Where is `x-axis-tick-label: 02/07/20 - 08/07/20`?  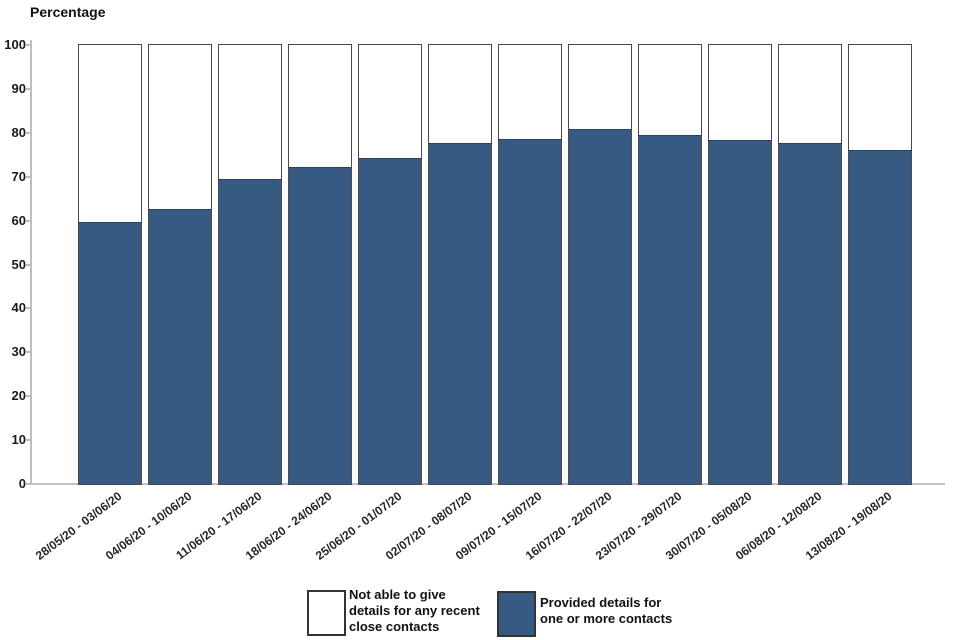
x-axis-tick-label: 02/07/20 - 08/07/20 is located at coordinates (428, 526).